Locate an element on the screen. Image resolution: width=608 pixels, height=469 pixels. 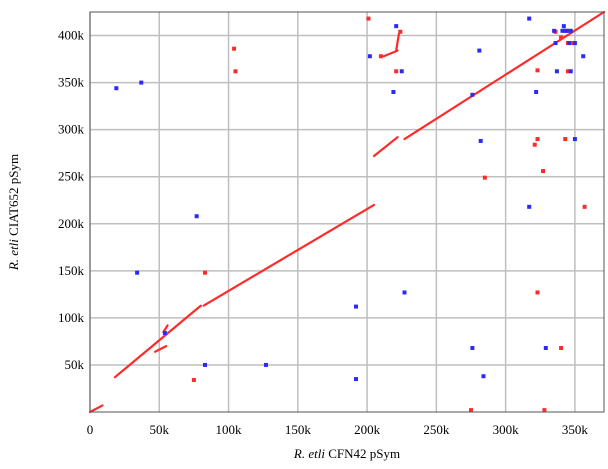
y-tick-label-2: 150k is located at coordinates (71, 270).